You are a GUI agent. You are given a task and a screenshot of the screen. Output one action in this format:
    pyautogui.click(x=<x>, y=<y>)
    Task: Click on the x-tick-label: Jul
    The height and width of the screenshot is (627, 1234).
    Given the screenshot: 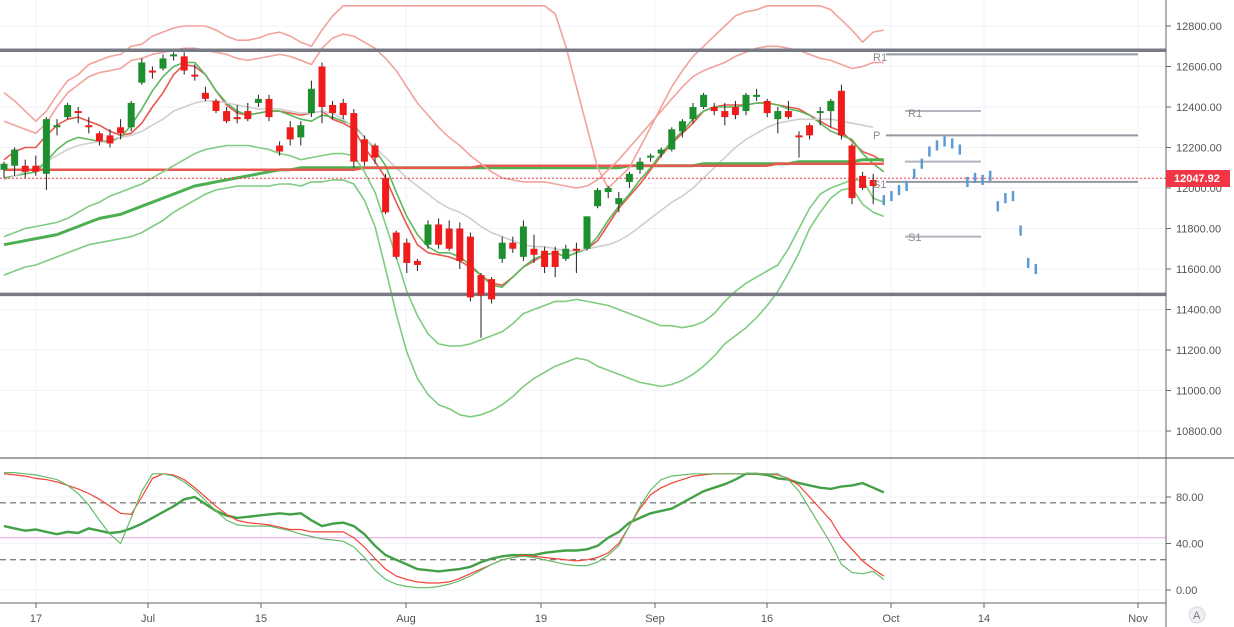 What is the action you would take?
    pyautogui.click(x=148, y=619)
    